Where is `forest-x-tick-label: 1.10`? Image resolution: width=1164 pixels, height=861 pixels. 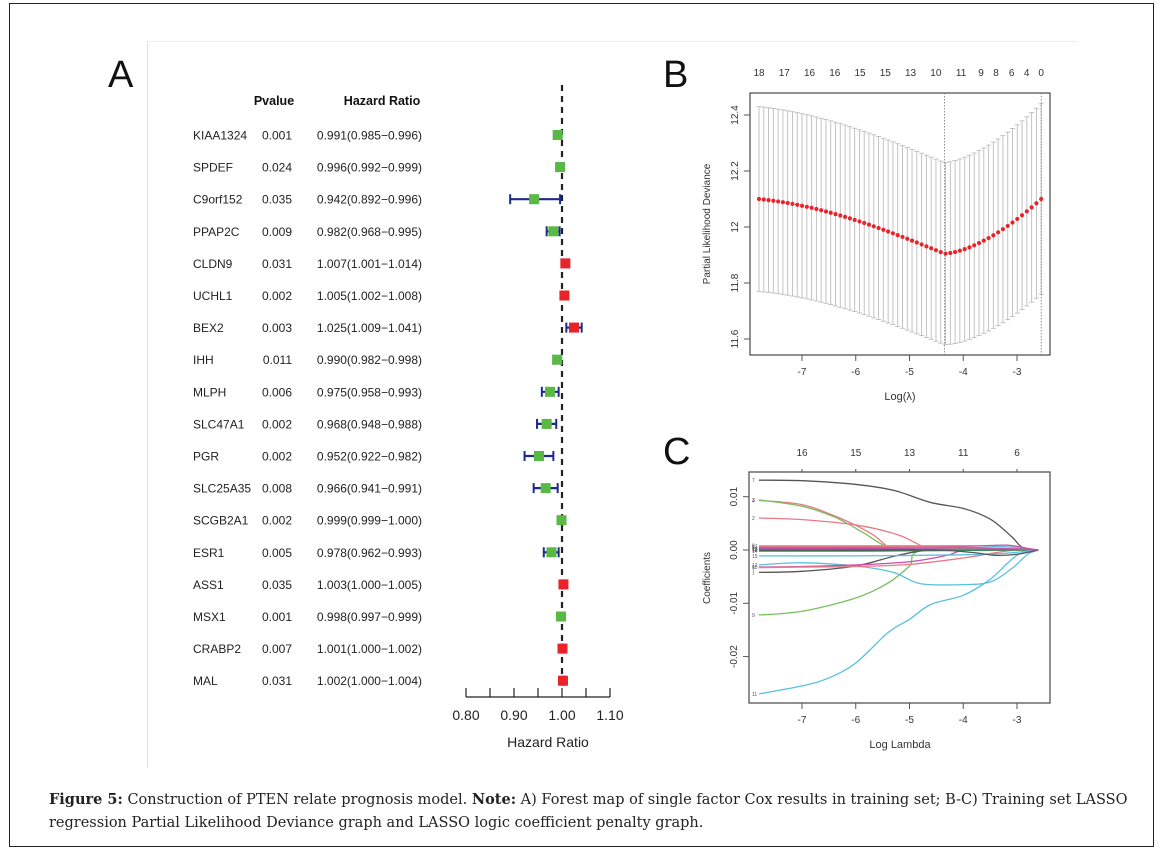 forest-x-tick-label: 1.10 is located at coordinates (609, 715).